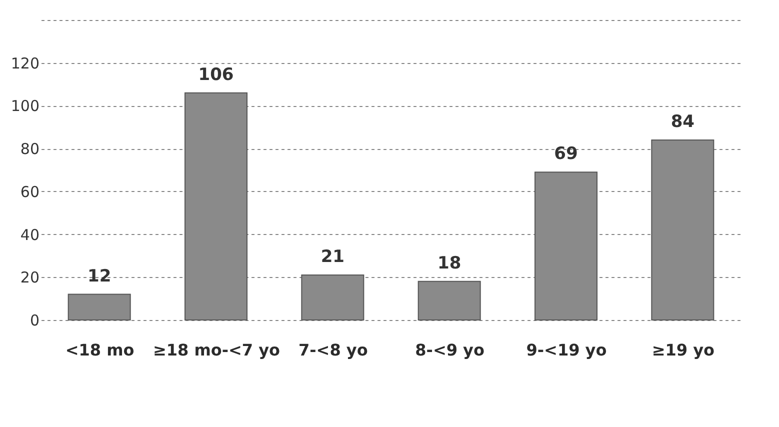 The height and width of the screenshot is (427, 779). I want to click on x-tick-label: 9-<19 yo, so click(566, 350).